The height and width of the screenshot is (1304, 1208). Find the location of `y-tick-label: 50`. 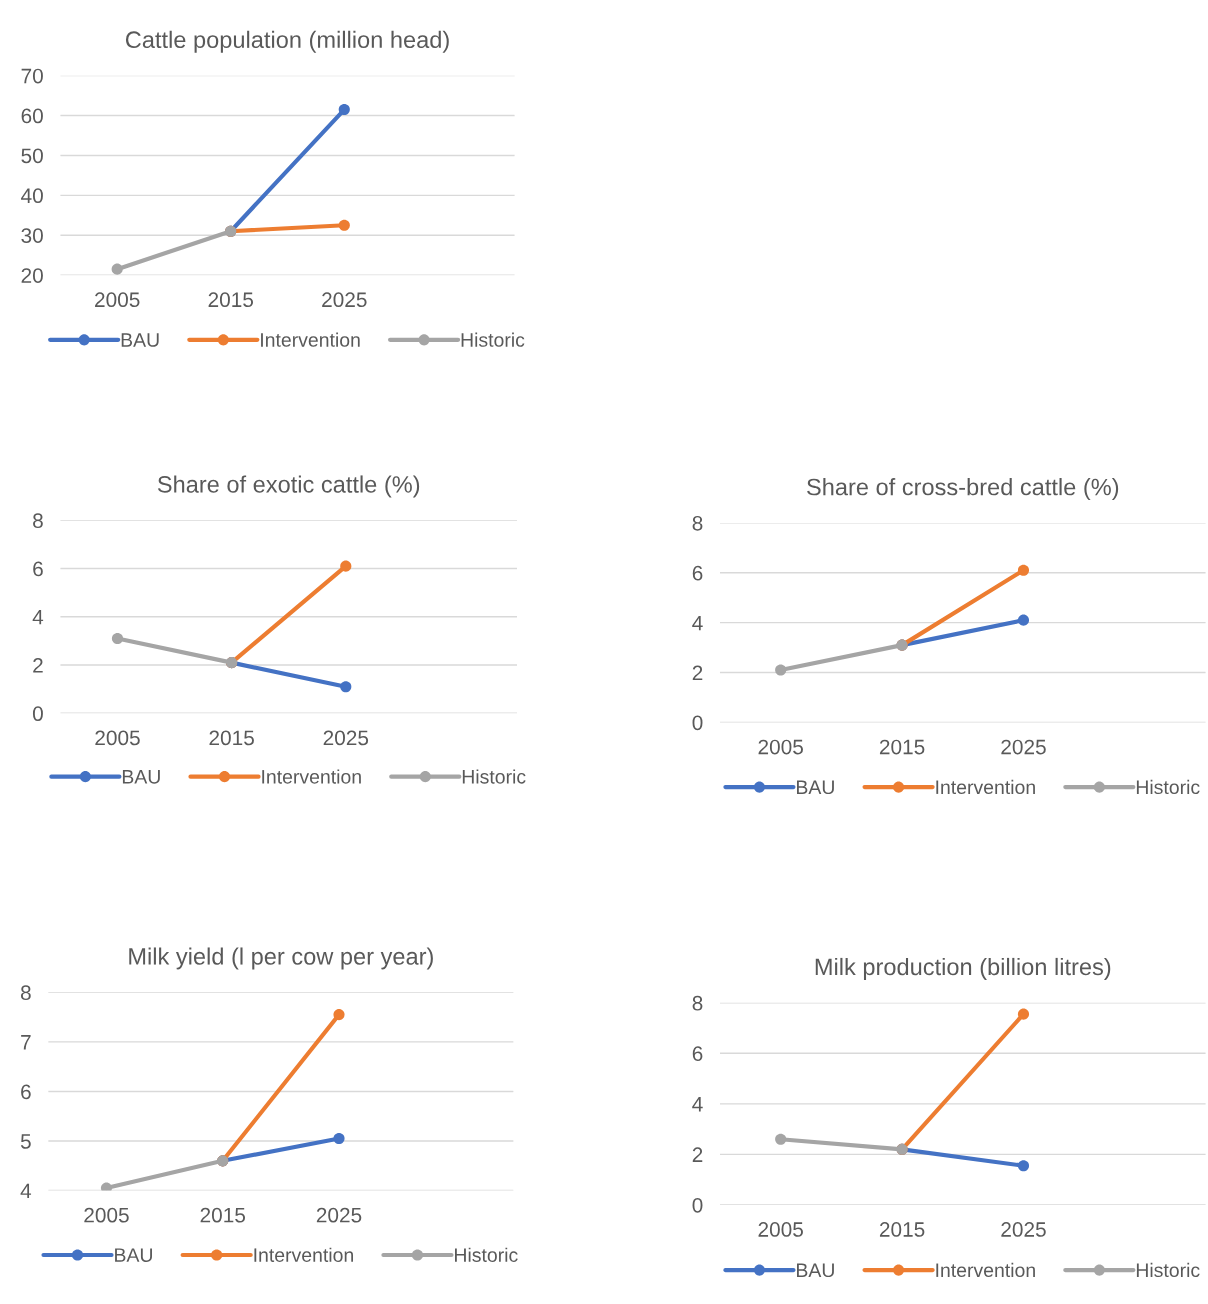

y-tick-label: 50 is located at coordinates (32, 156).